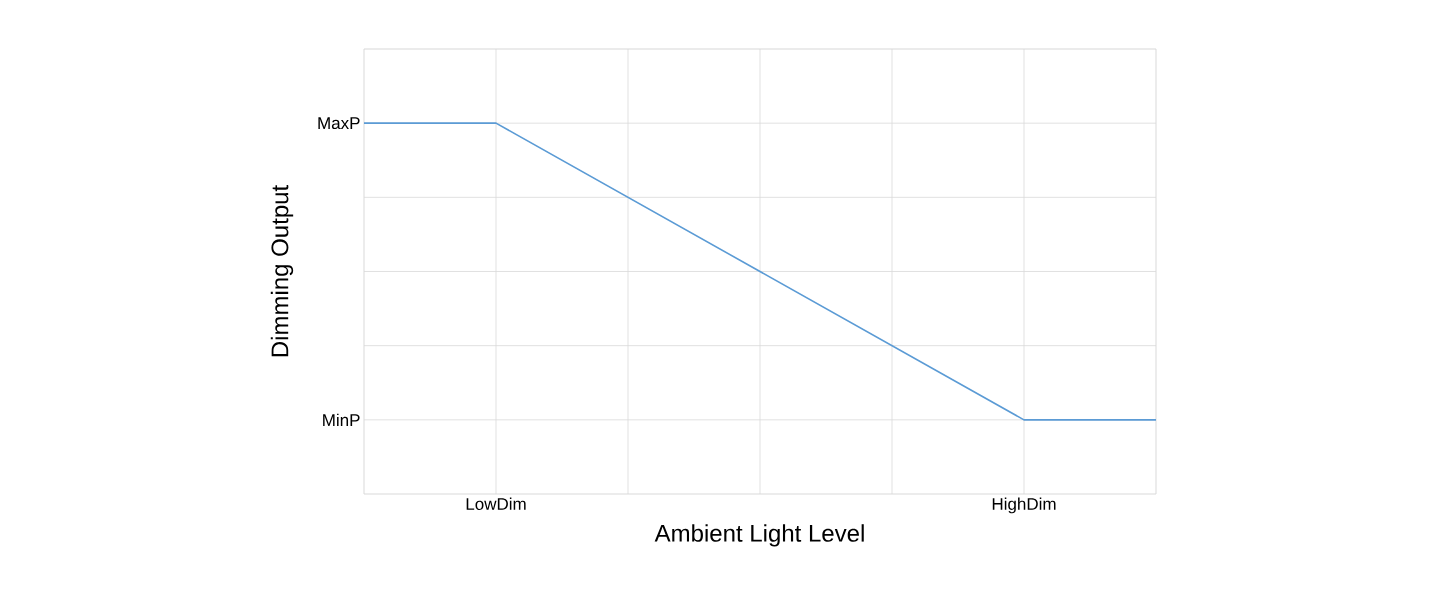  I want to click on x-tick-label: LowDim, so click(496, 504).